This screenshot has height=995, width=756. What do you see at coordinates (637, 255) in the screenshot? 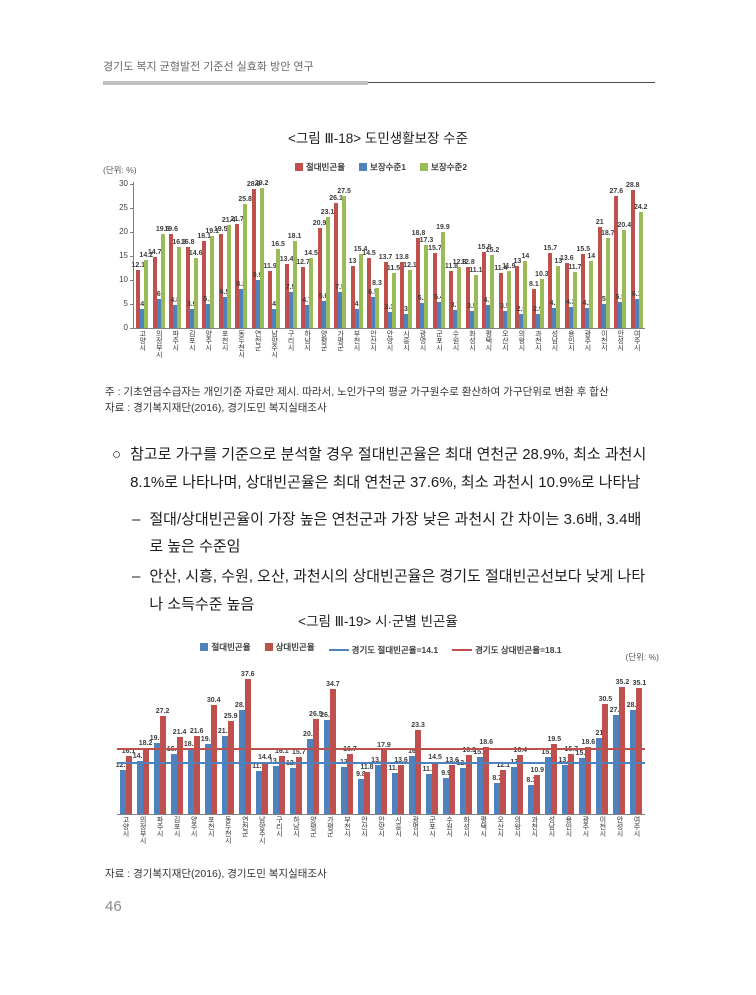
I see `bar-group: 28.8 6.1 24.2` at bounding box center [637, 255].